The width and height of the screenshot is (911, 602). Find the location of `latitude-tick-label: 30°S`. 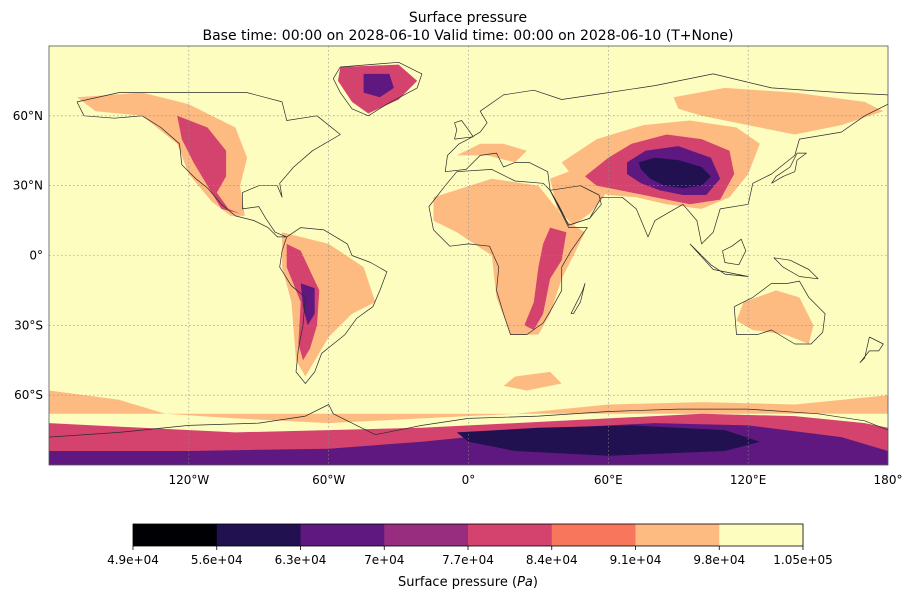

latitude-tick-label: 30°S is located at coordinates (28, 325).